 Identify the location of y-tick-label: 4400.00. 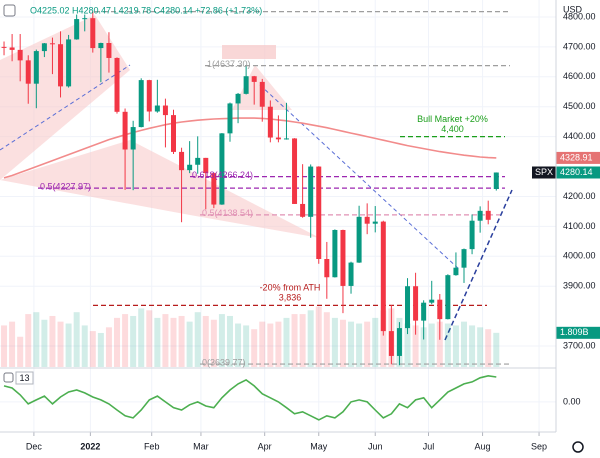
(579, 136).